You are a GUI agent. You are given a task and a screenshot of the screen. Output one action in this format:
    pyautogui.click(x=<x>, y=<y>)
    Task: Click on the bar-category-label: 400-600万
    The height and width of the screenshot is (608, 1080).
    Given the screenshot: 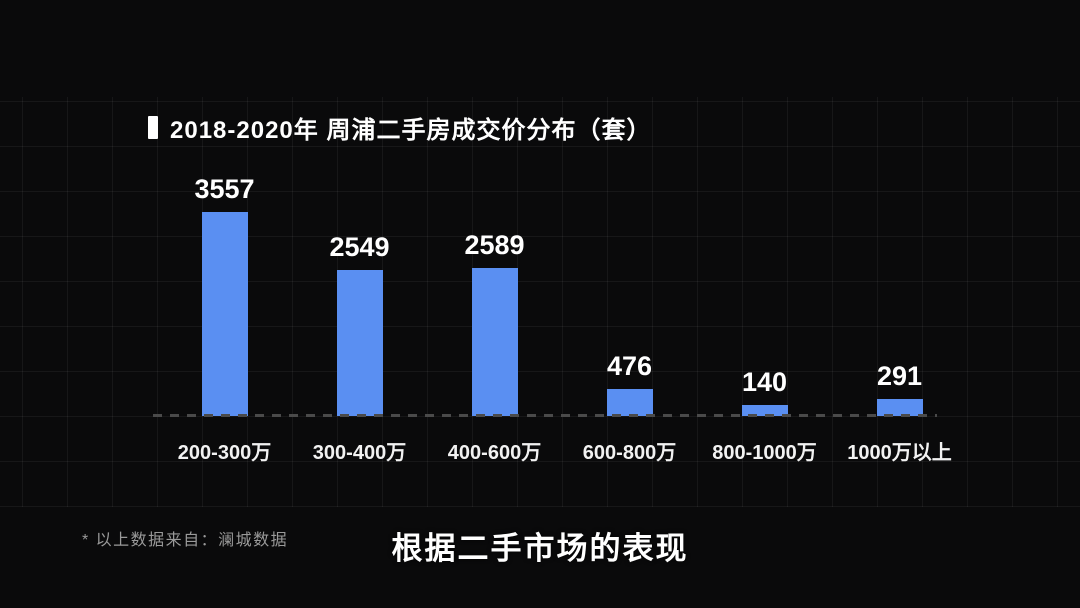 What is the action you would take?
    pyautogui.click(x=494, y=453)
    